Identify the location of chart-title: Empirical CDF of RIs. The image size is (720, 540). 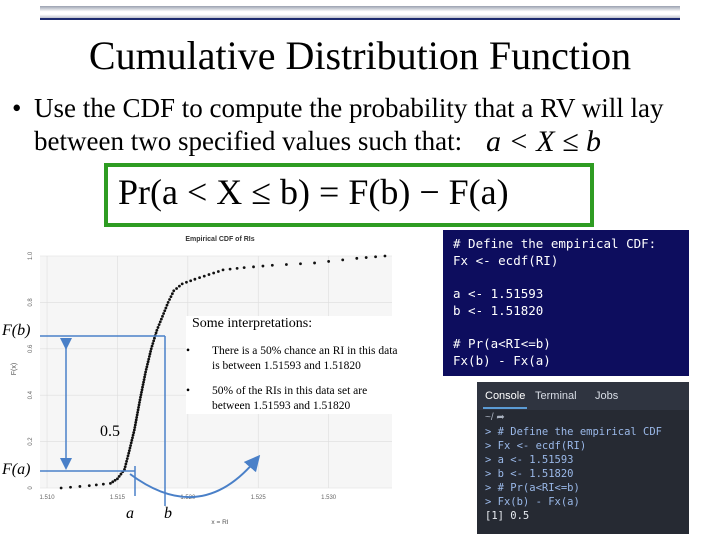
(219, 239).